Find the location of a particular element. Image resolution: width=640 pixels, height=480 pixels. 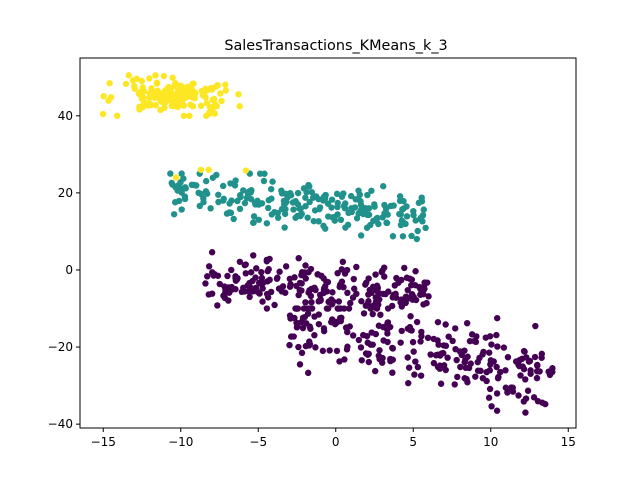

x-tick-label: 0 is located at coordinates (336, 442).